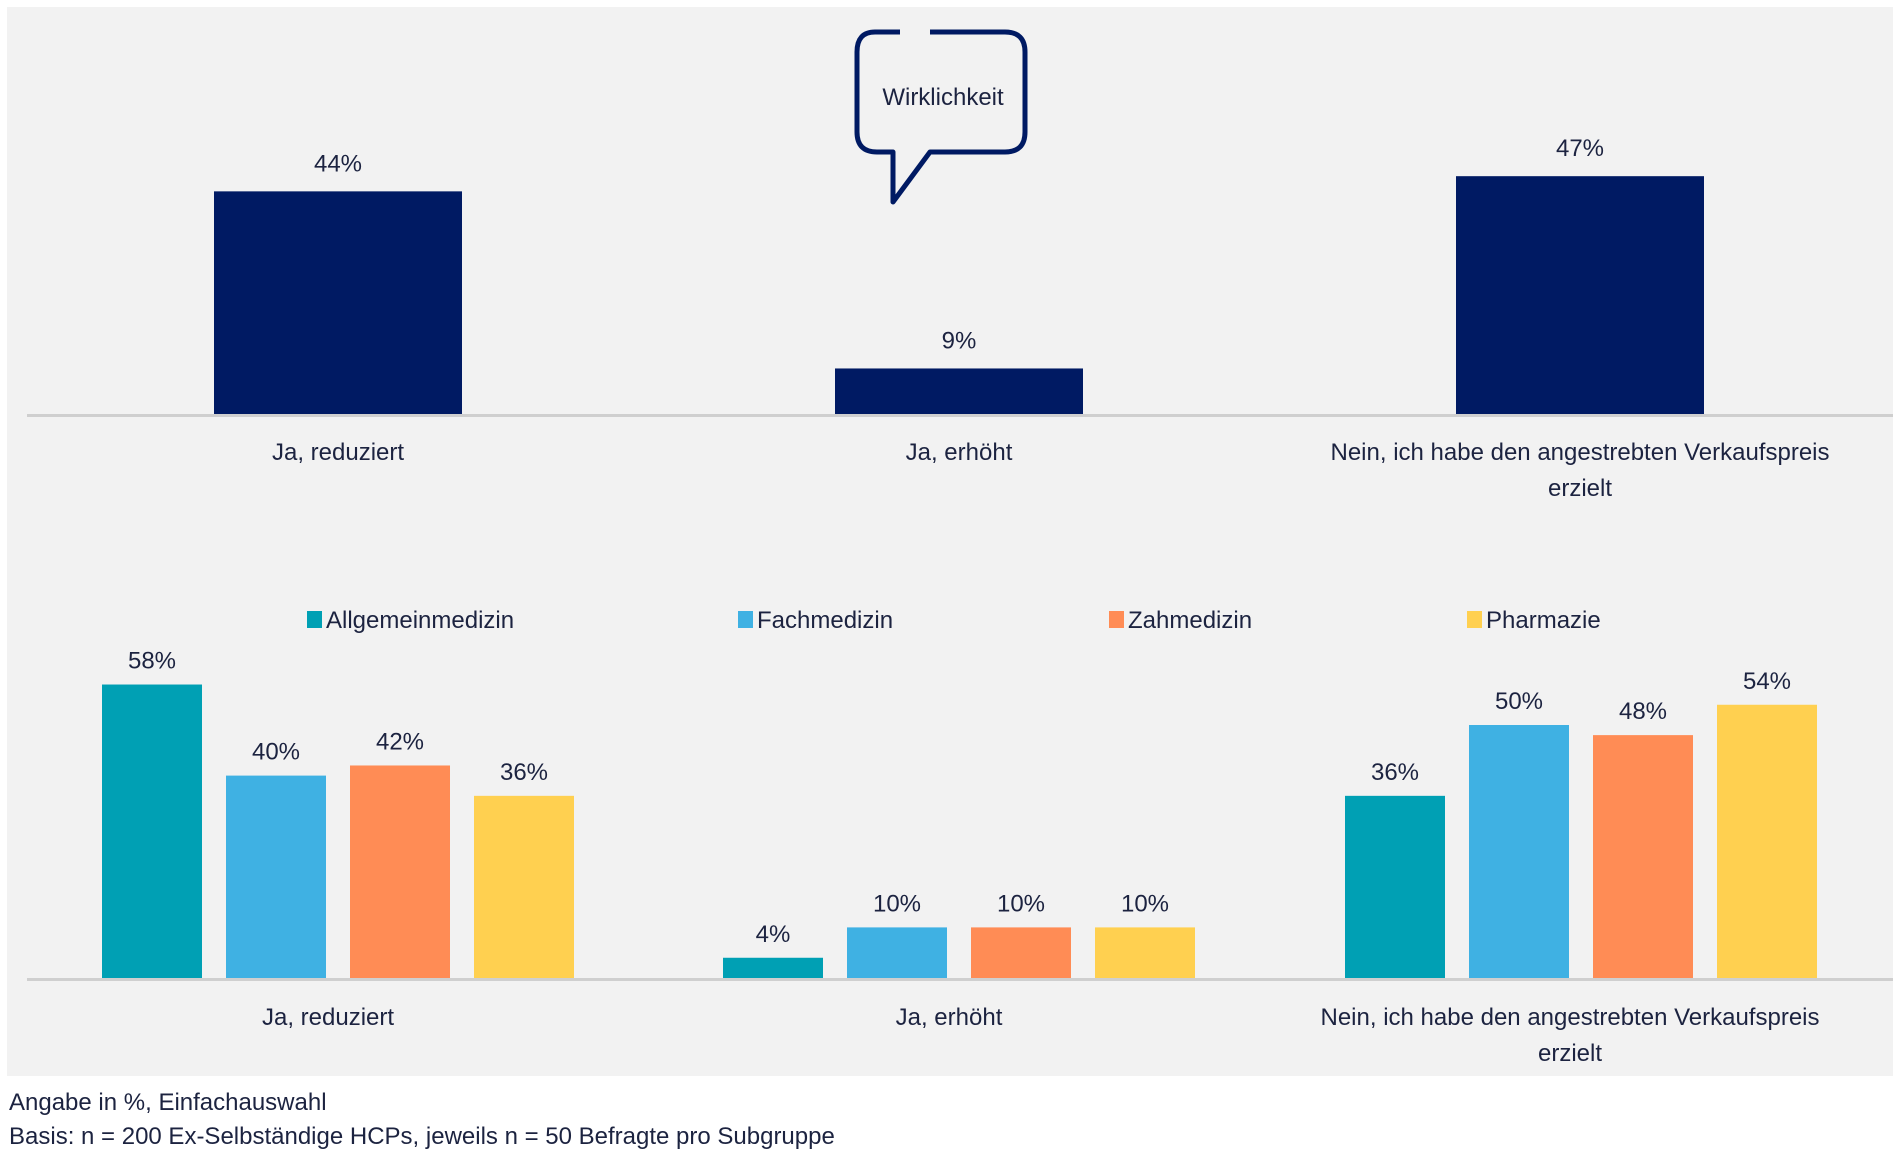 The width and height of the screenshot is (1900, 1162). What do you see at coordinates (941, 117) in the screenshot?
I see `speech-bubble: Wirklichkeit` at bounding box center [941, 117].